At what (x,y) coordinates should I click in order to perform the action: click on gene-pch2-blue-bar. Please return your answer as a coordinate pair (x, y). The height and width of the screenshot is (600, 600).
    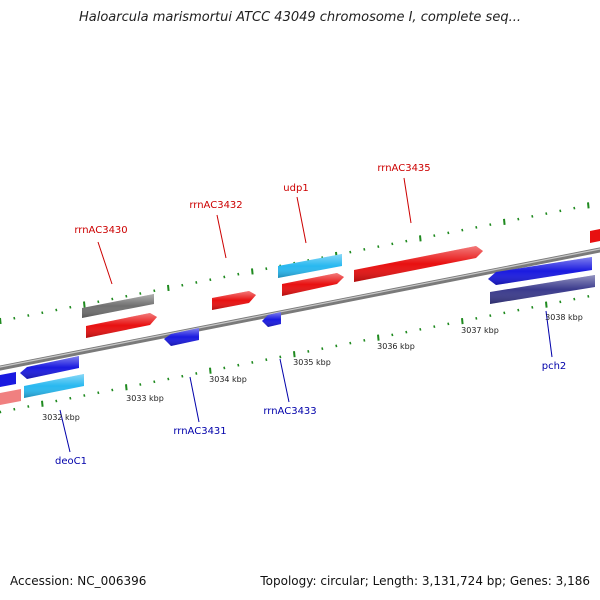
    Looking at the image, I should click on (540, 271).